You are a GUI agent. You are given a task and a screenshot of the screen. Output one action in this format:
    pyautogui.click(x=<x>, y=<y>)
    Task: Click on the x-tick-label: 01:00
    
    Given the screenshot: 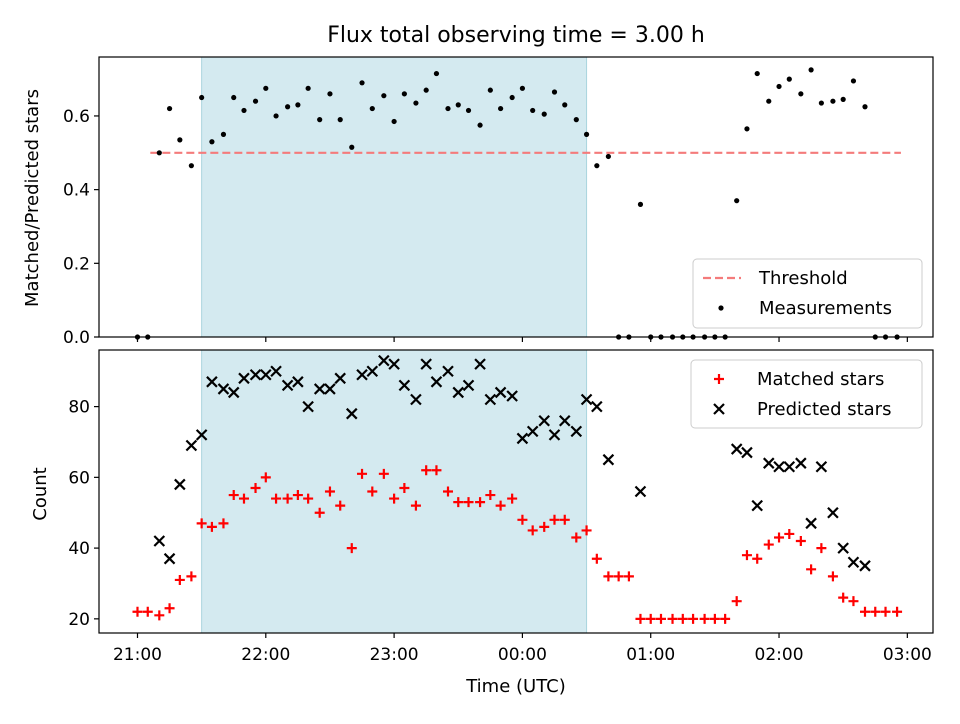 What is the action you would take?
    pyautogui.click(x=650, y=655)
    